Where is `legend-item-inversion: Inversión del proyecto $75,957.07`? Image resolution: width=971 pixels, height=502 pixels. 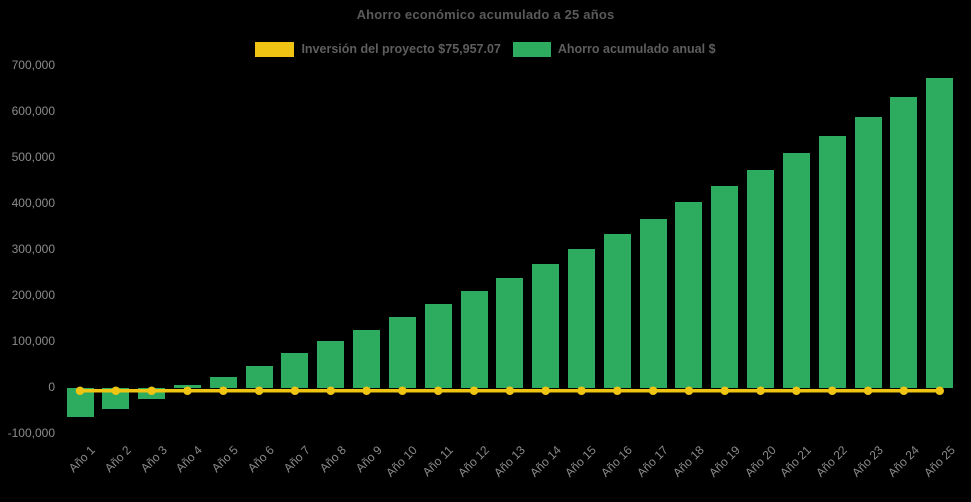 legend-item-inversion: Inversión del proyecto $75,957.07 is located at coordinates (378, 49).